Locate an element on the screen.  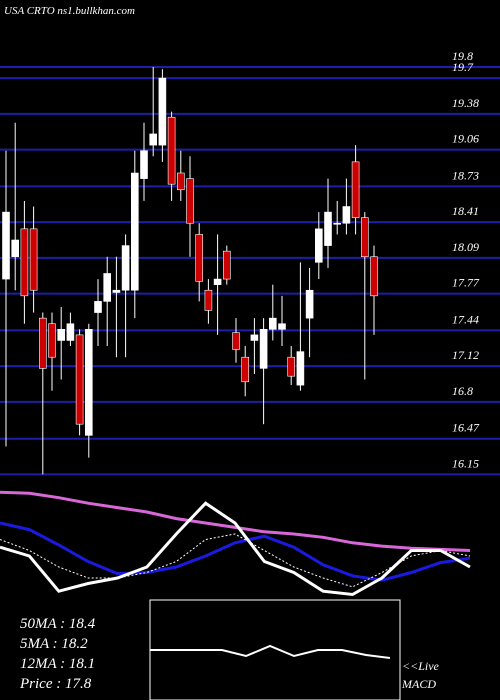
live-label: <<Live is located at coordinates (421, 666).